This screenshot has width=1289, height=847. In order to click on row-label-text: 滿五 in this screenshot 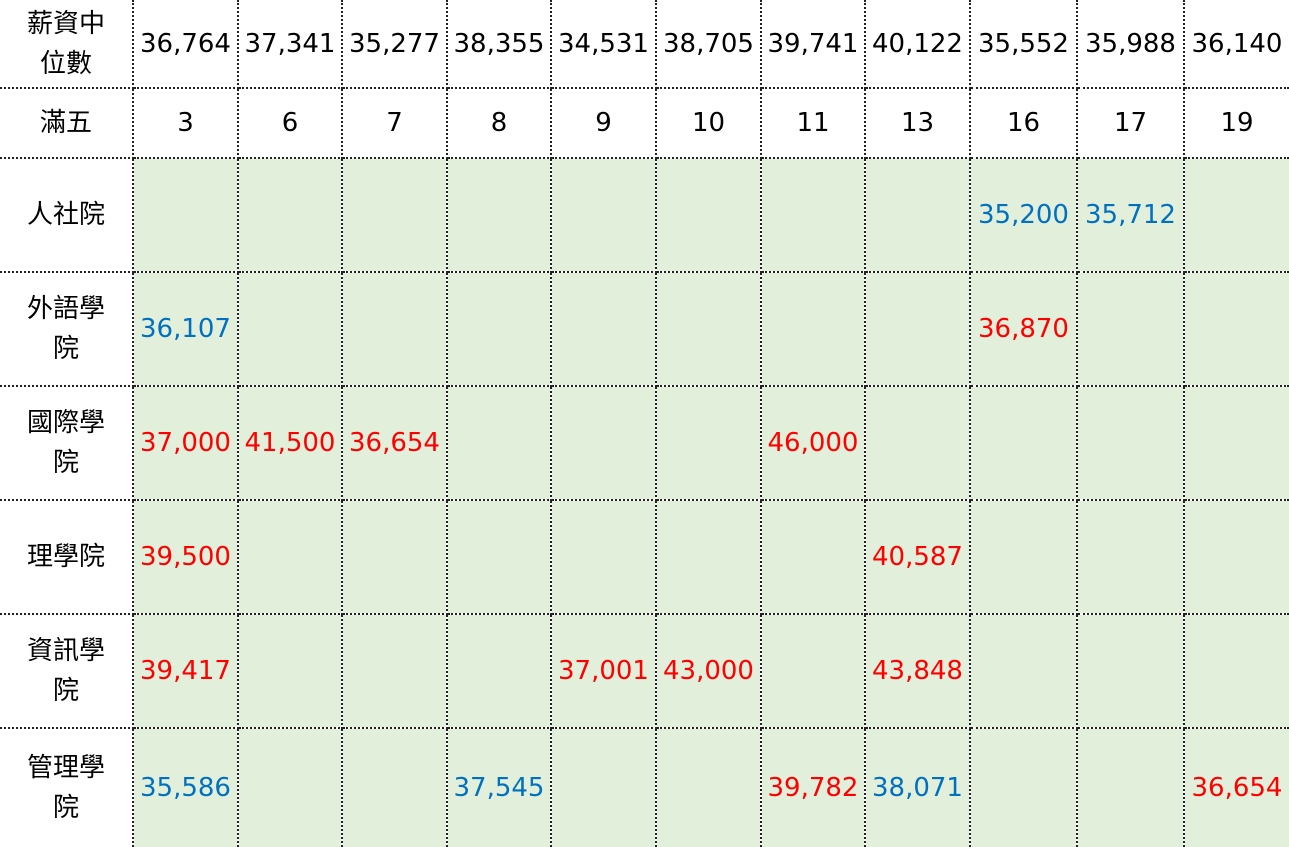, I will do `click(65, 123)`.